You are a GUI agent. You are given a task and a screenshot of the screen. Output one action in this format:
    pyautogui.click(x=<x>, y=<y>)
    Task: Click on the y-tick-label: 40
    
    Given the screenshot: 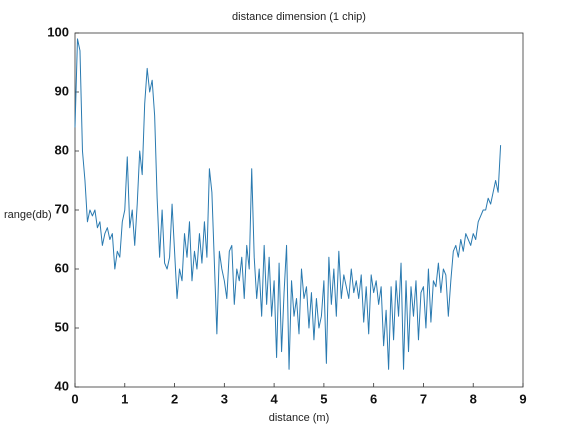 What is the action you would take?
    pyautogui.click(x=62, y=385)
    